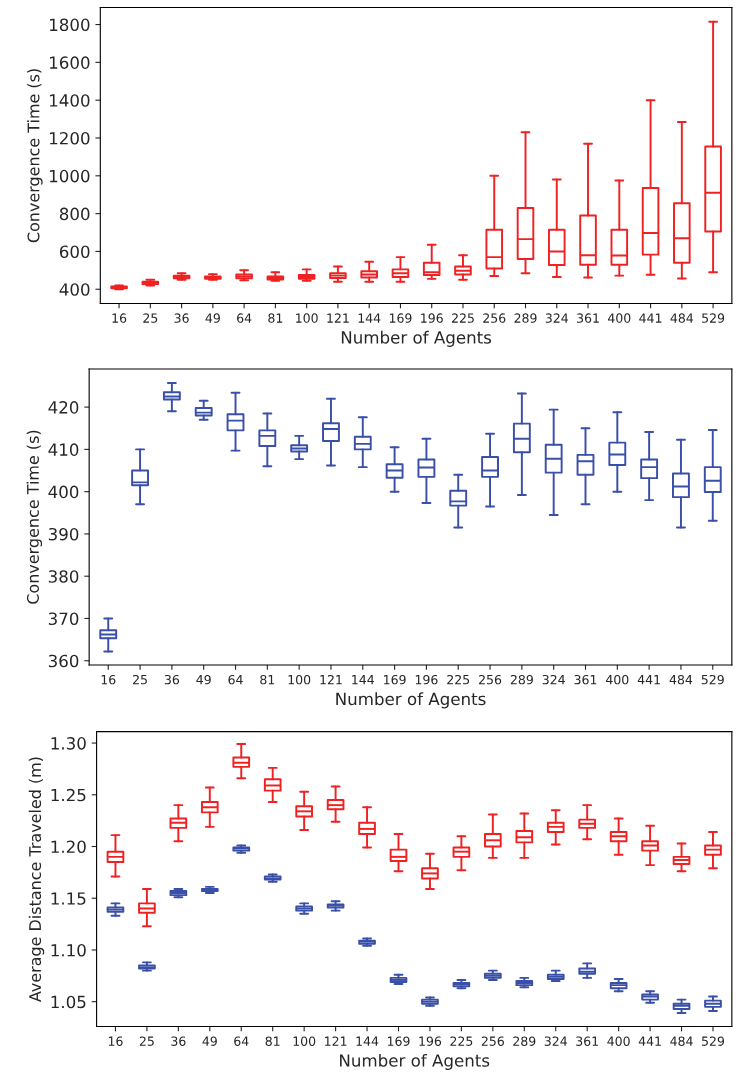 This screenshot has width=743, height=1076. What do you see at coordinates (68, 847) in the screenshot?
I see `y-tick-label: 1.20` at bounding box center [68, 847].